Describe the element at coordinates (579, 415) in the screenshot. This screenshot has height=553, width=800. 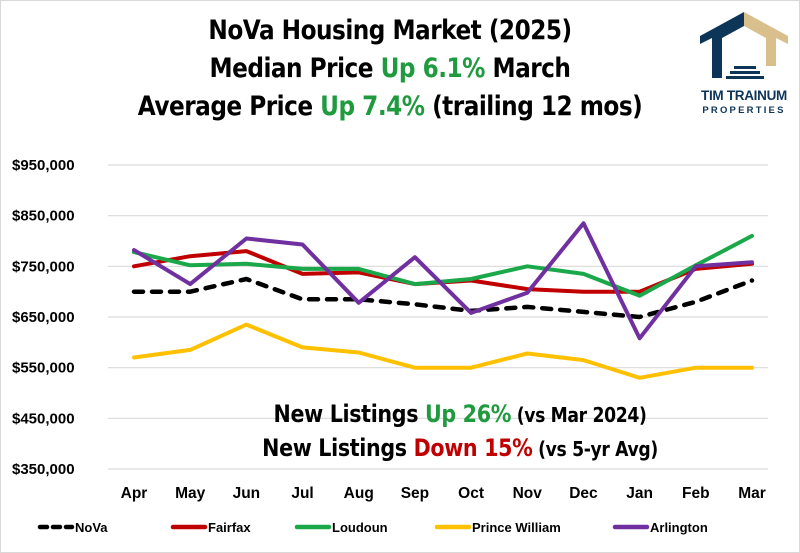
I see `listings-yoy-basis: (vs Mar 2024)` at that location.